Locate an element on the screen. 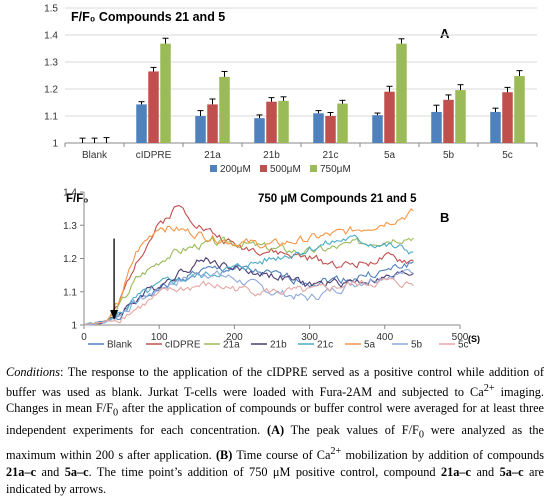  legend-label: 500μM is located at coordinates (285, 169).